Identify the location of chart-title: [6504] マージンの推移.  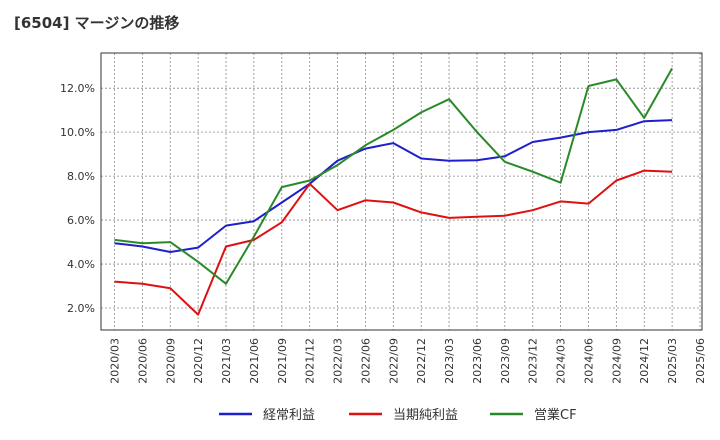
(97, 23).